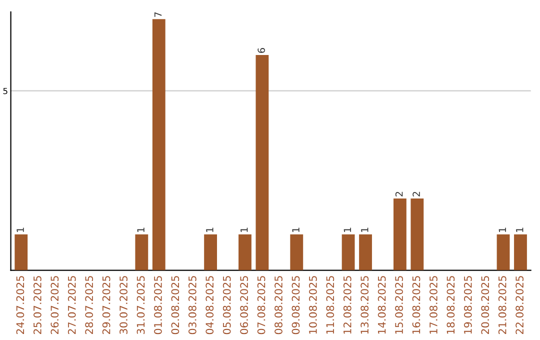 Image resolution: width=540 pixels, height=340 pixels. I want to click on data-label: 7, so click(158, 14).